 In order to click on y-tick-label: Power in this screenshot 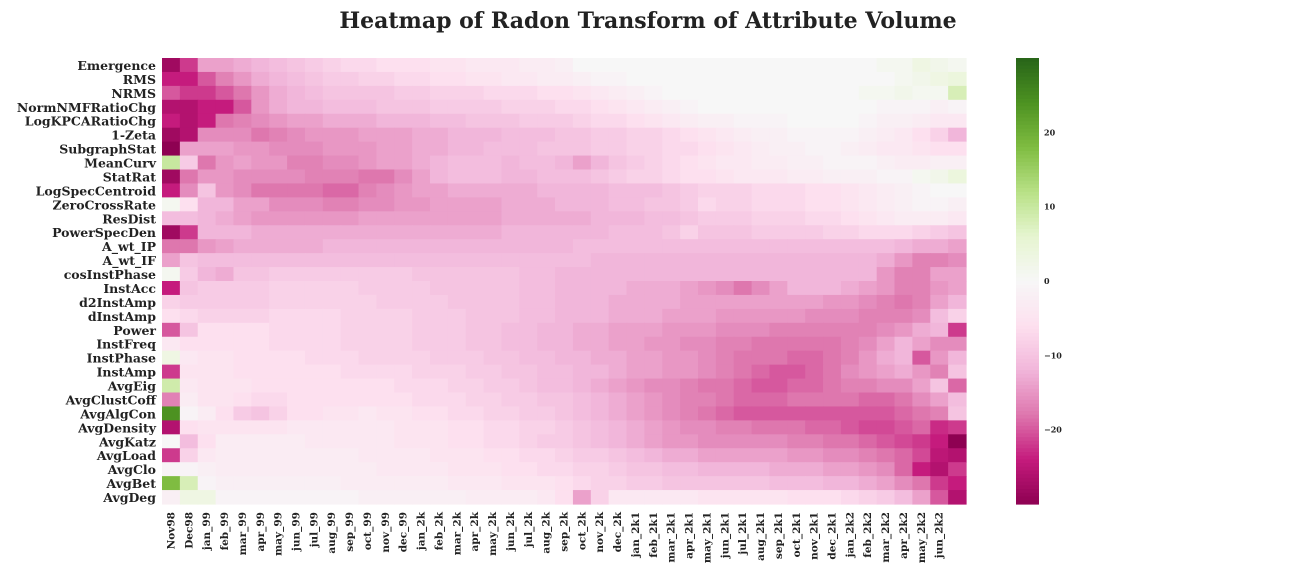, I will do `click(134, 330)`.